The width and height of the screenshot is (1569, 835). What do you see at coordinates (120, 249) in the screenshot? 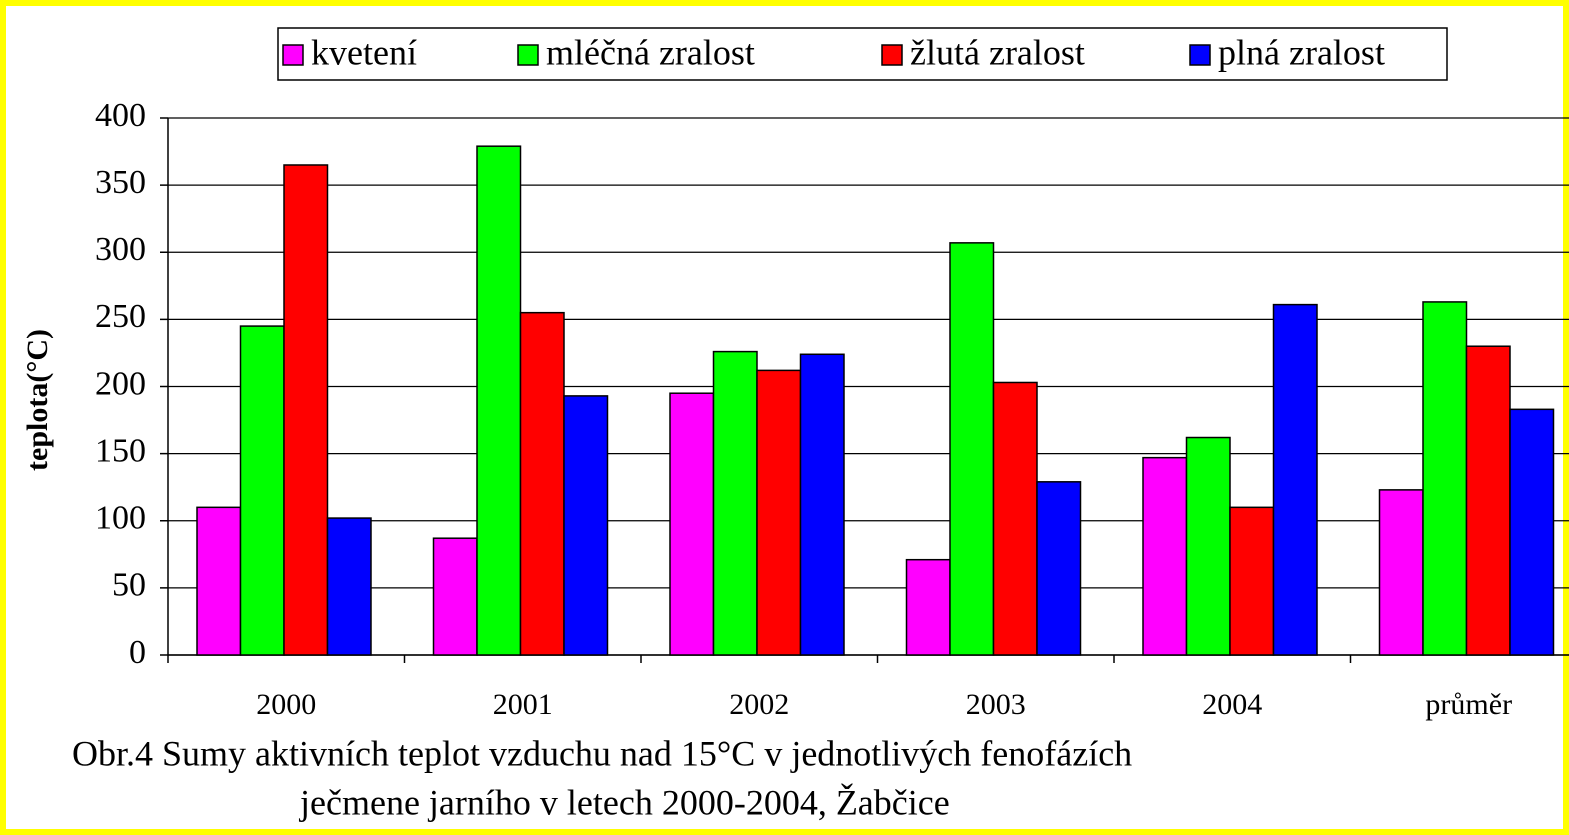
I see `y-tick-label: 300` at bounding box center [120, 249].